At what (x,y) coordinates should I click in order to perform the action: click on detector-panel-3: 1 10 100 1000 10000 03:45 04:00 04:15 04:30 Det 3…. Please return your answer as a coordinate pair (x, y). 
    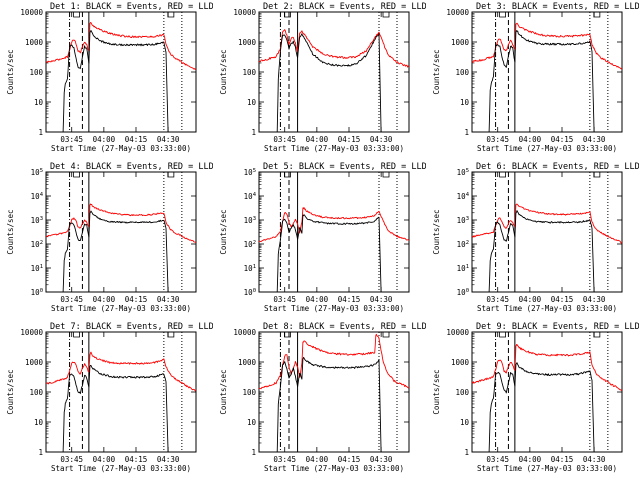
    Looking at the image, I should click on (532, 80).